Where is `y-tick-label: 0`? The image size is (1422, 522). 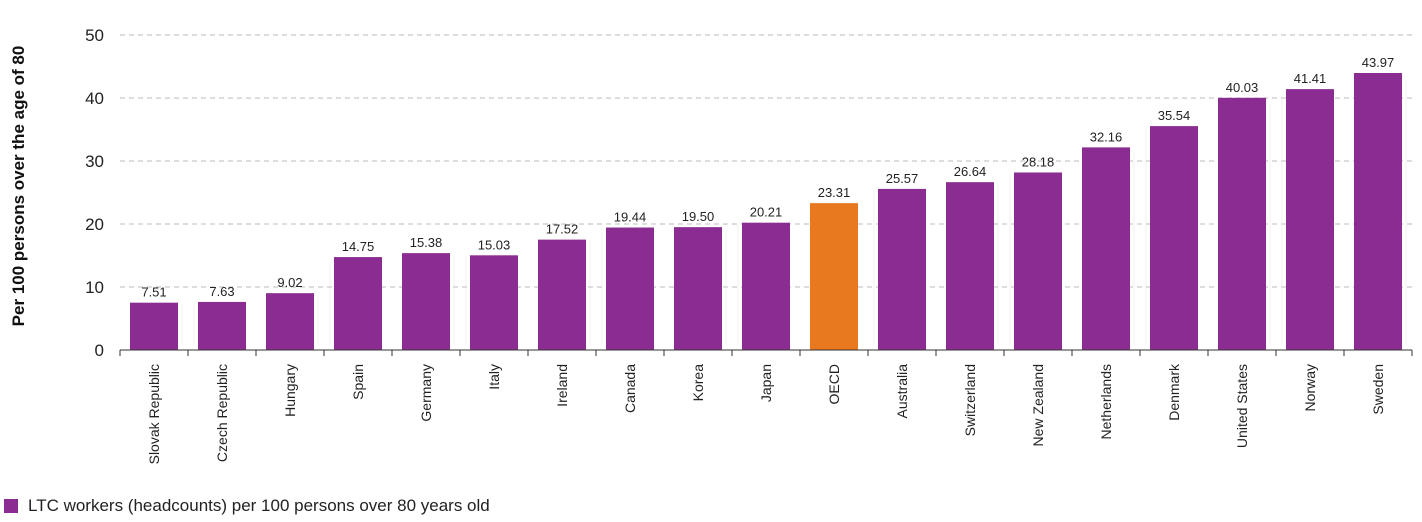 y-tick-label: 0 is located at coordinates (99, 350).